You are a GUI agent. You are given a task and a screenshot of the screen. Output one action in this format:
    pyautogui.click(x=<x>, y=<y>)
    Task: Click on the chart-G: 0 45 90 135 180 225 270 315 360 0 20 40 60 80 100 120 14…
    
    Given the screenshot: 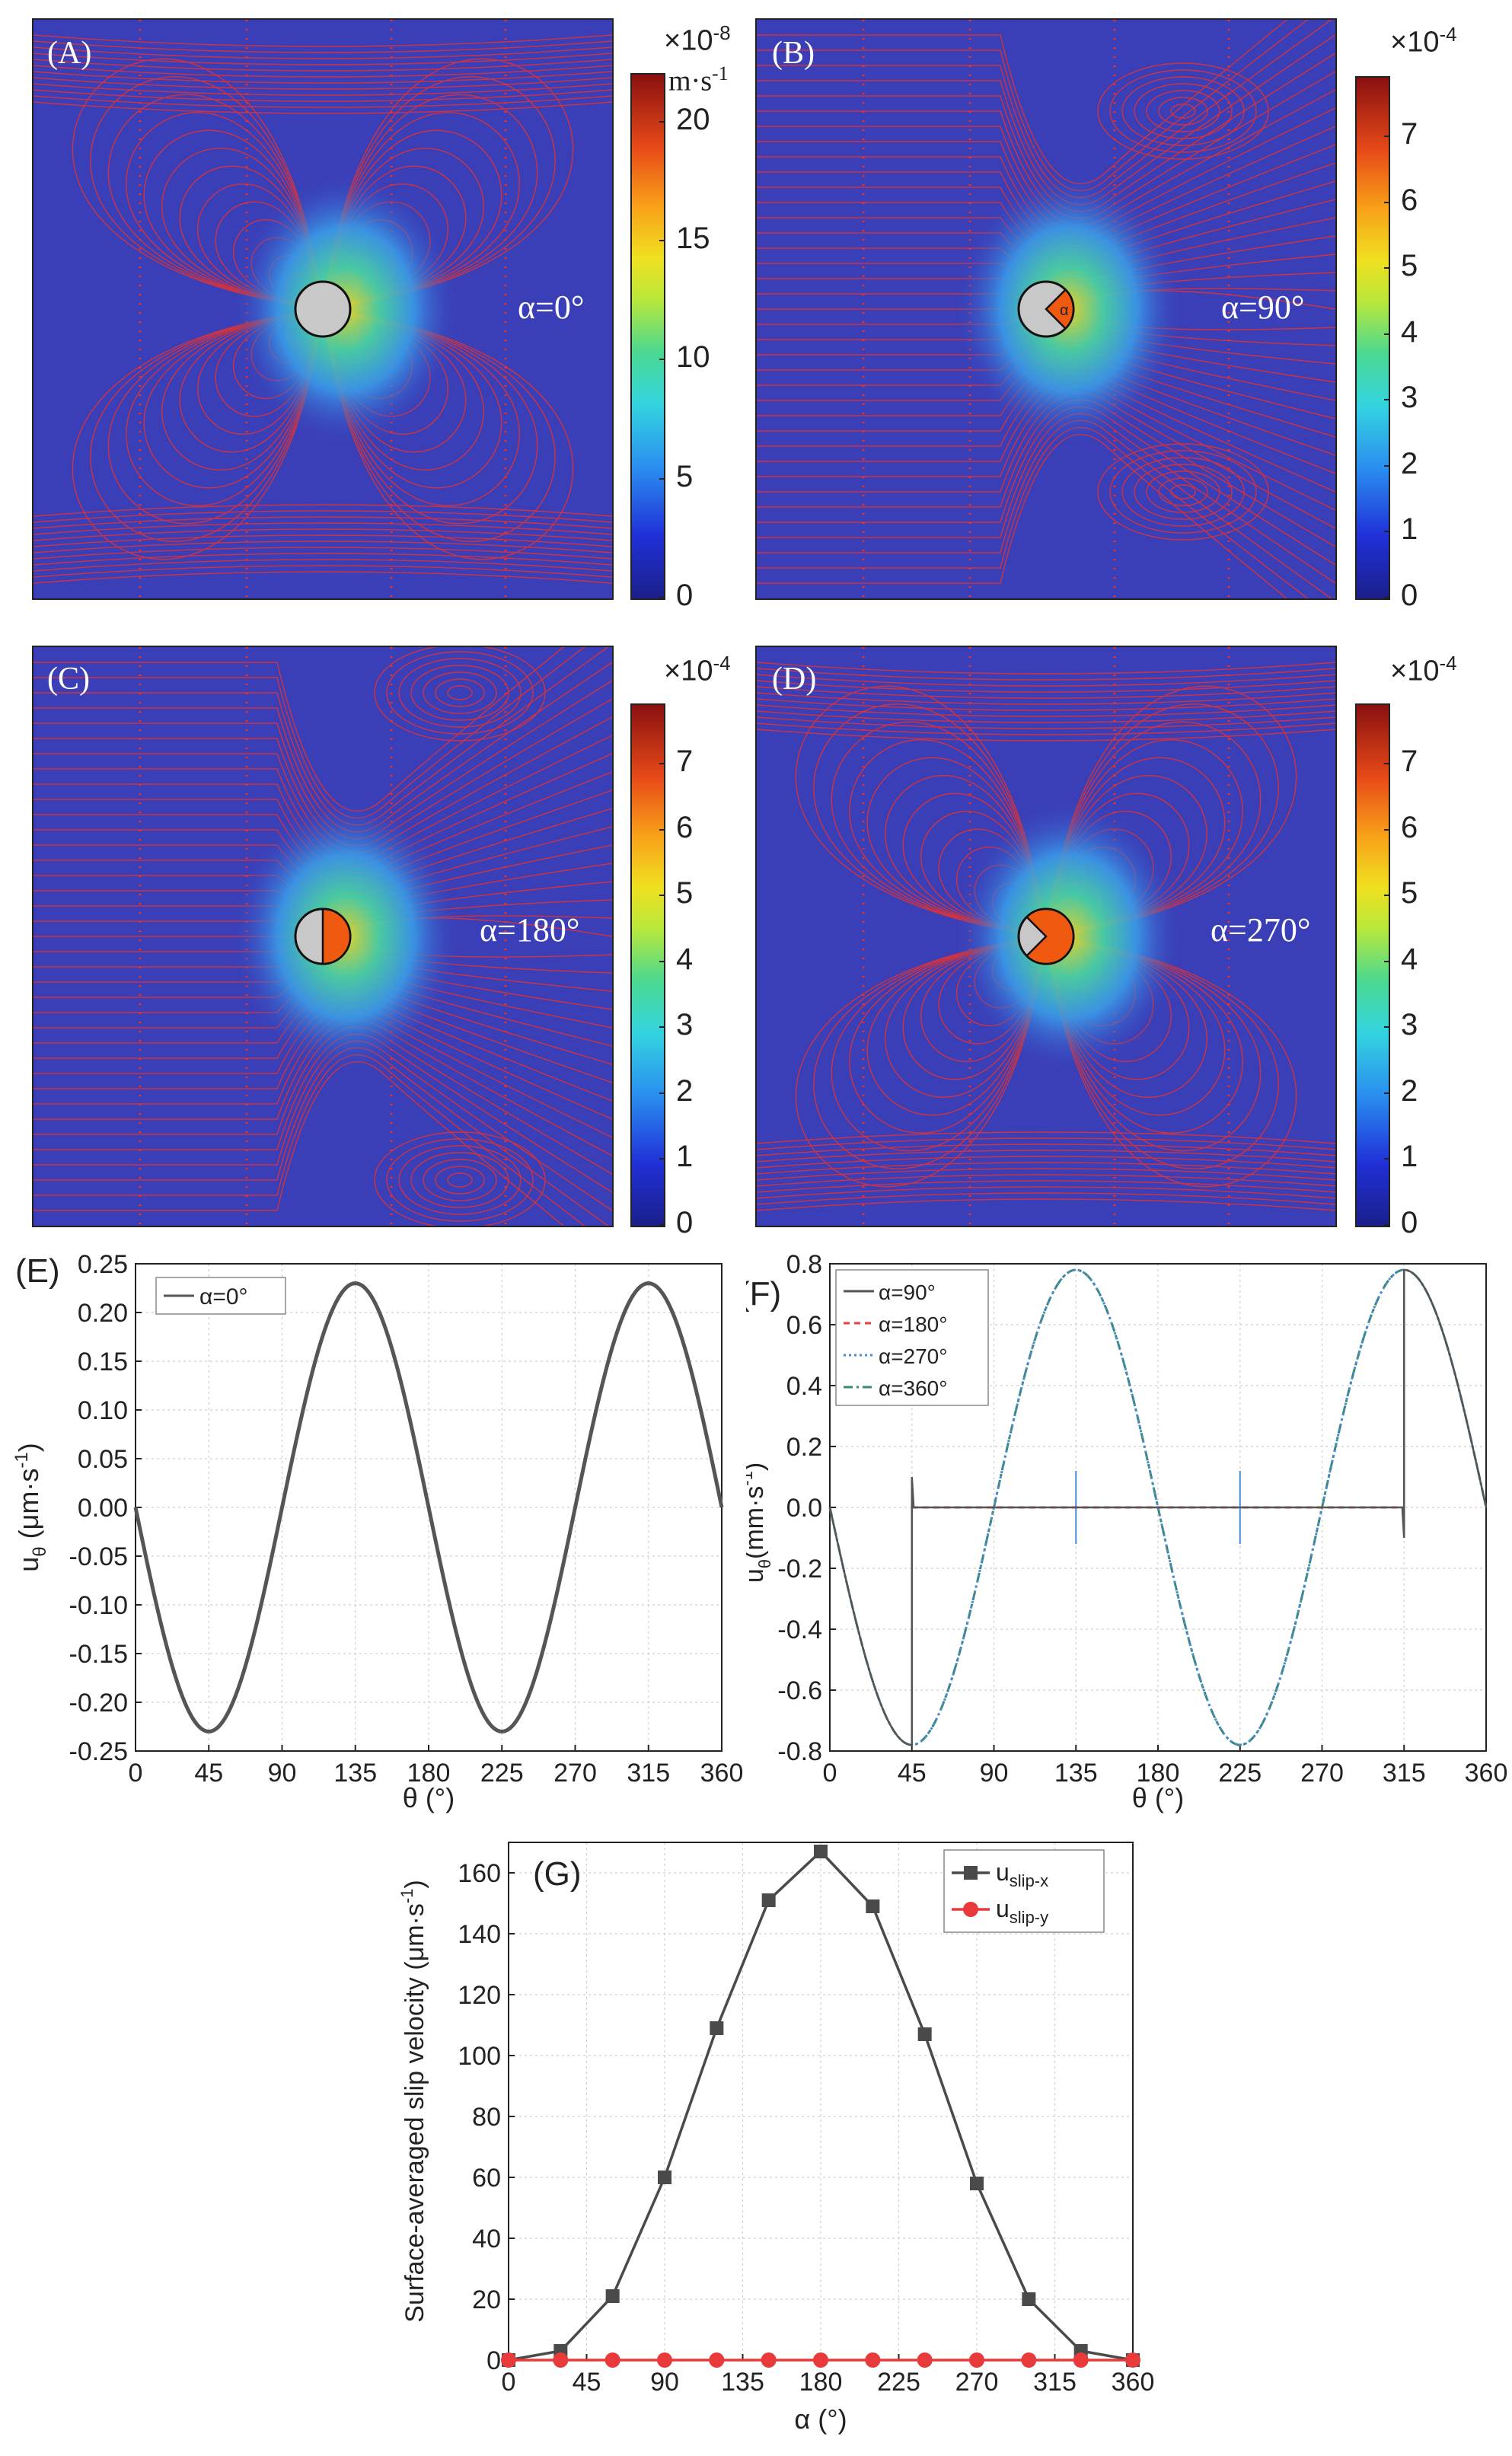 What is the action you would take?
    pyautogui.click(x=775, y=2139)
    